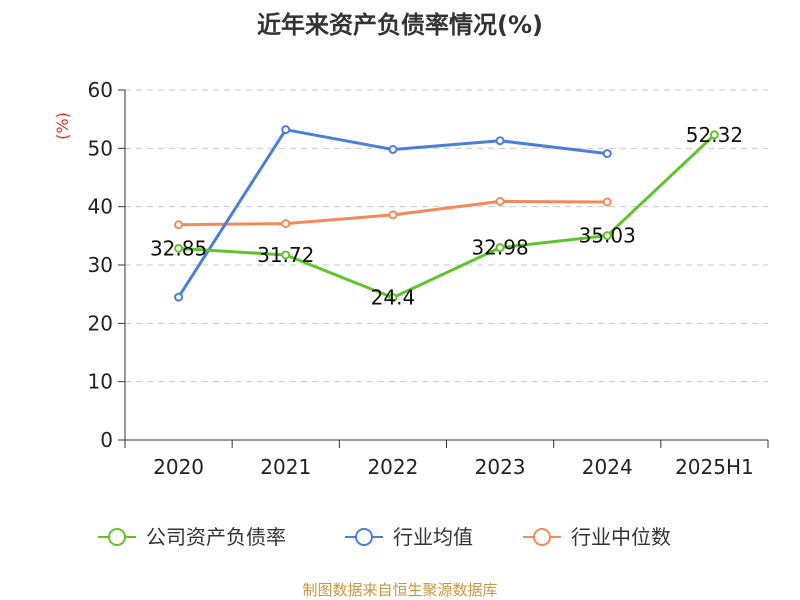 This screenshot has height=600, width=800. Describe the element at coordinates (100, 382) in the screenshot. I see `y-tick-label: 10` at that location.